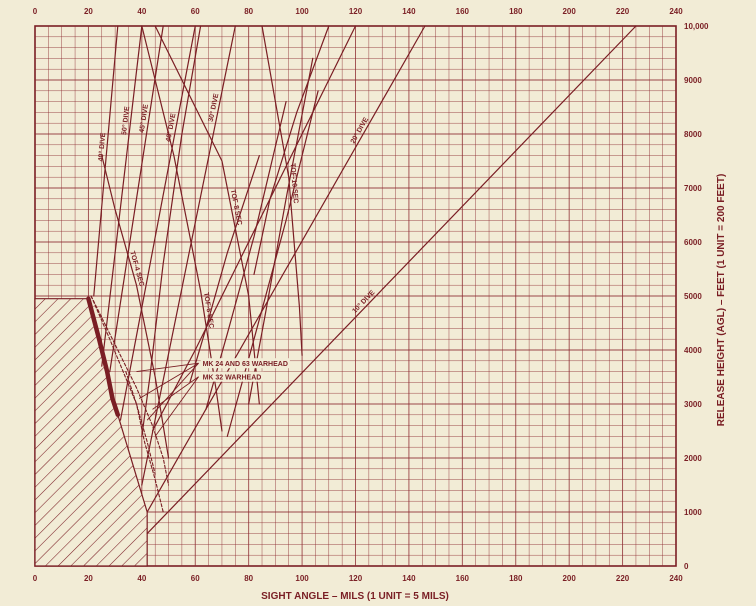 This screenshot has width=756, height=606. Describe the element at coordinates (693, 80) in the screenshot. I see `y-tick-label: 9000` at that location.